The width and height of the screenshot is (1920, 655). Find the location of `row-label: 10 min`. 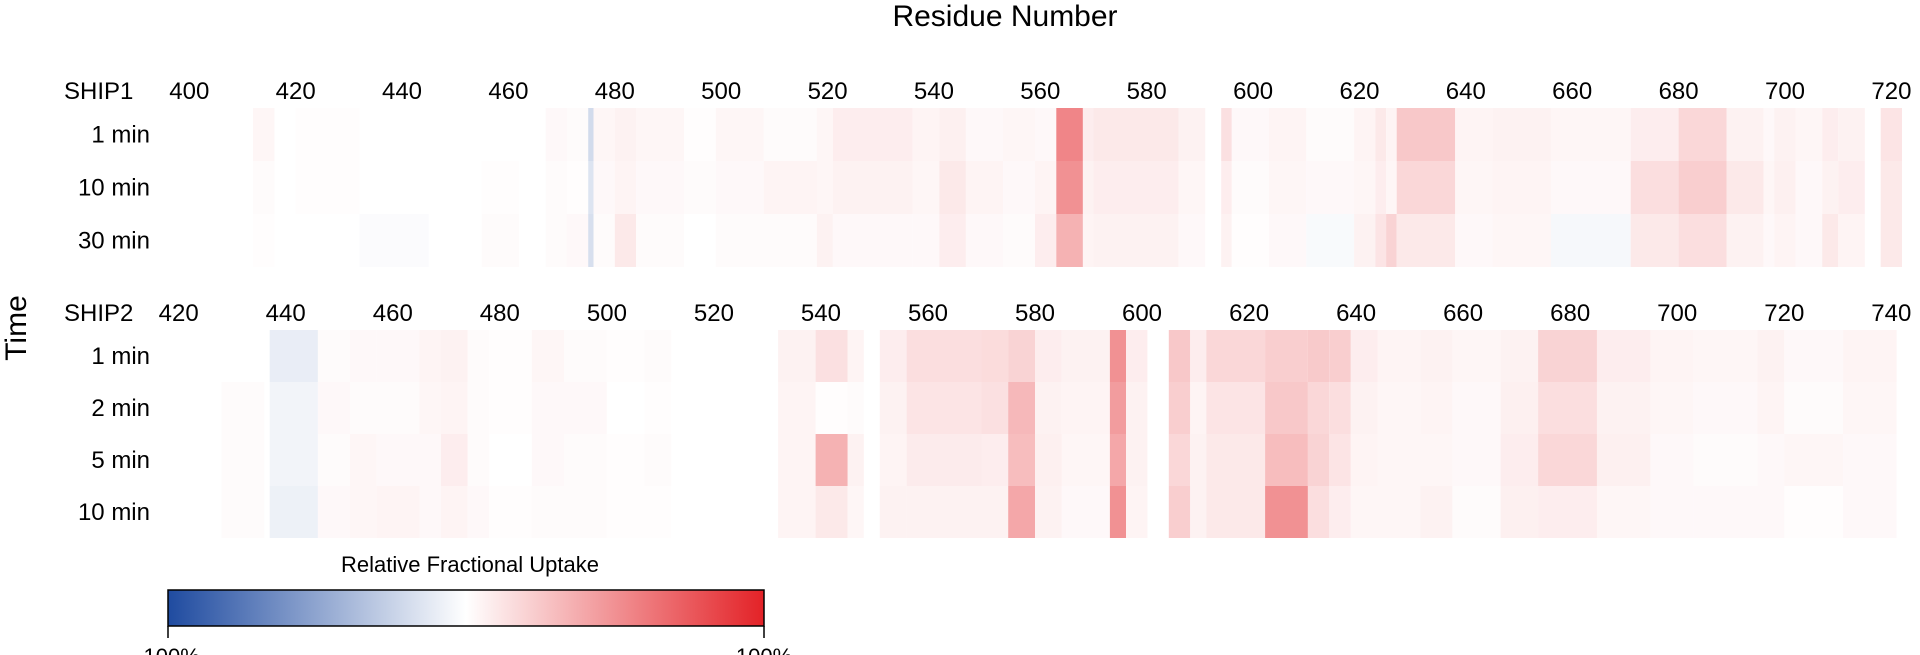

row-label: 10 min is located at coordinates (114, 188).